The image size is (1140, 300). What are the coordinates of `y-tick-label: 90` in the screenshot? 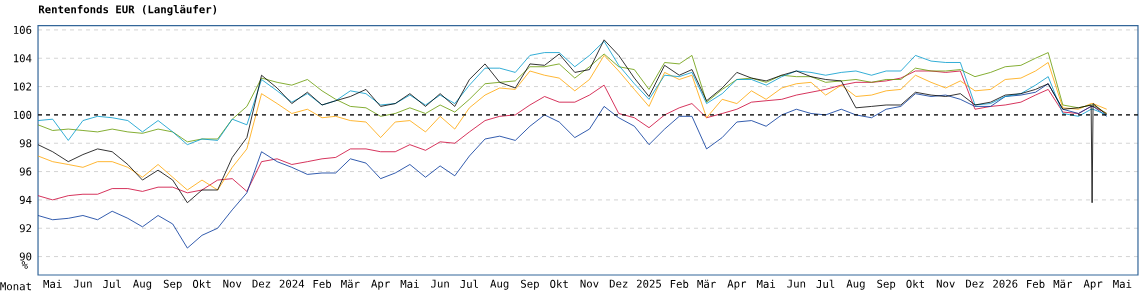 It's located at (25, 256).